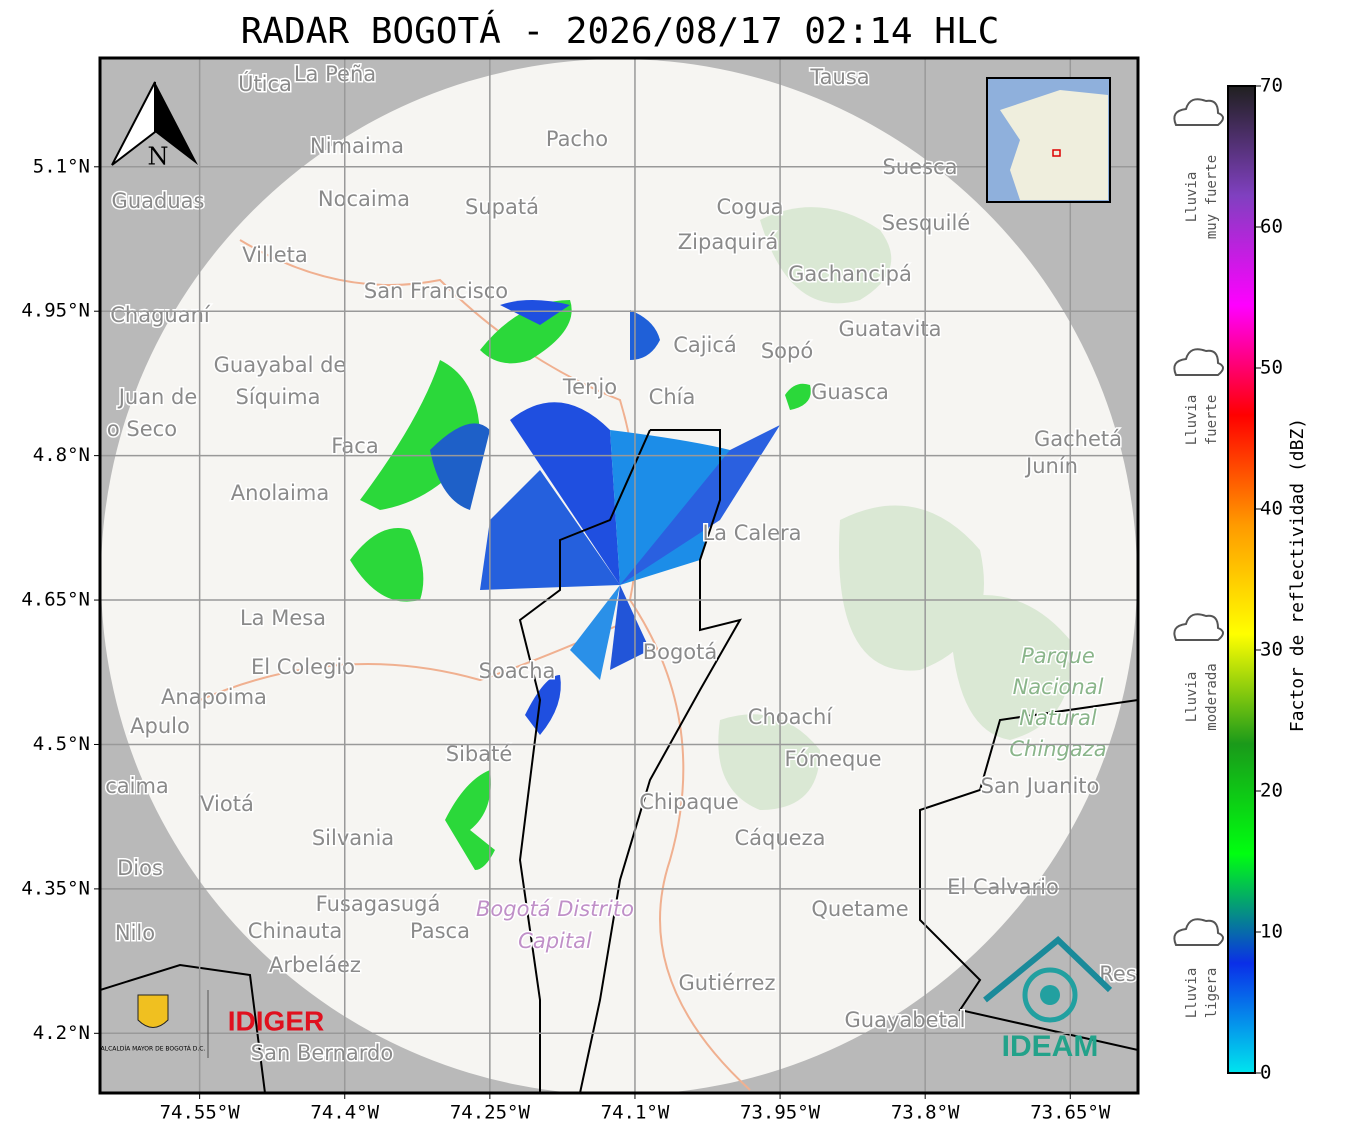  What do you see at coordinates (158, 157) in the screenshot?
I see `north-label: N` at bounding box center [158, 157].